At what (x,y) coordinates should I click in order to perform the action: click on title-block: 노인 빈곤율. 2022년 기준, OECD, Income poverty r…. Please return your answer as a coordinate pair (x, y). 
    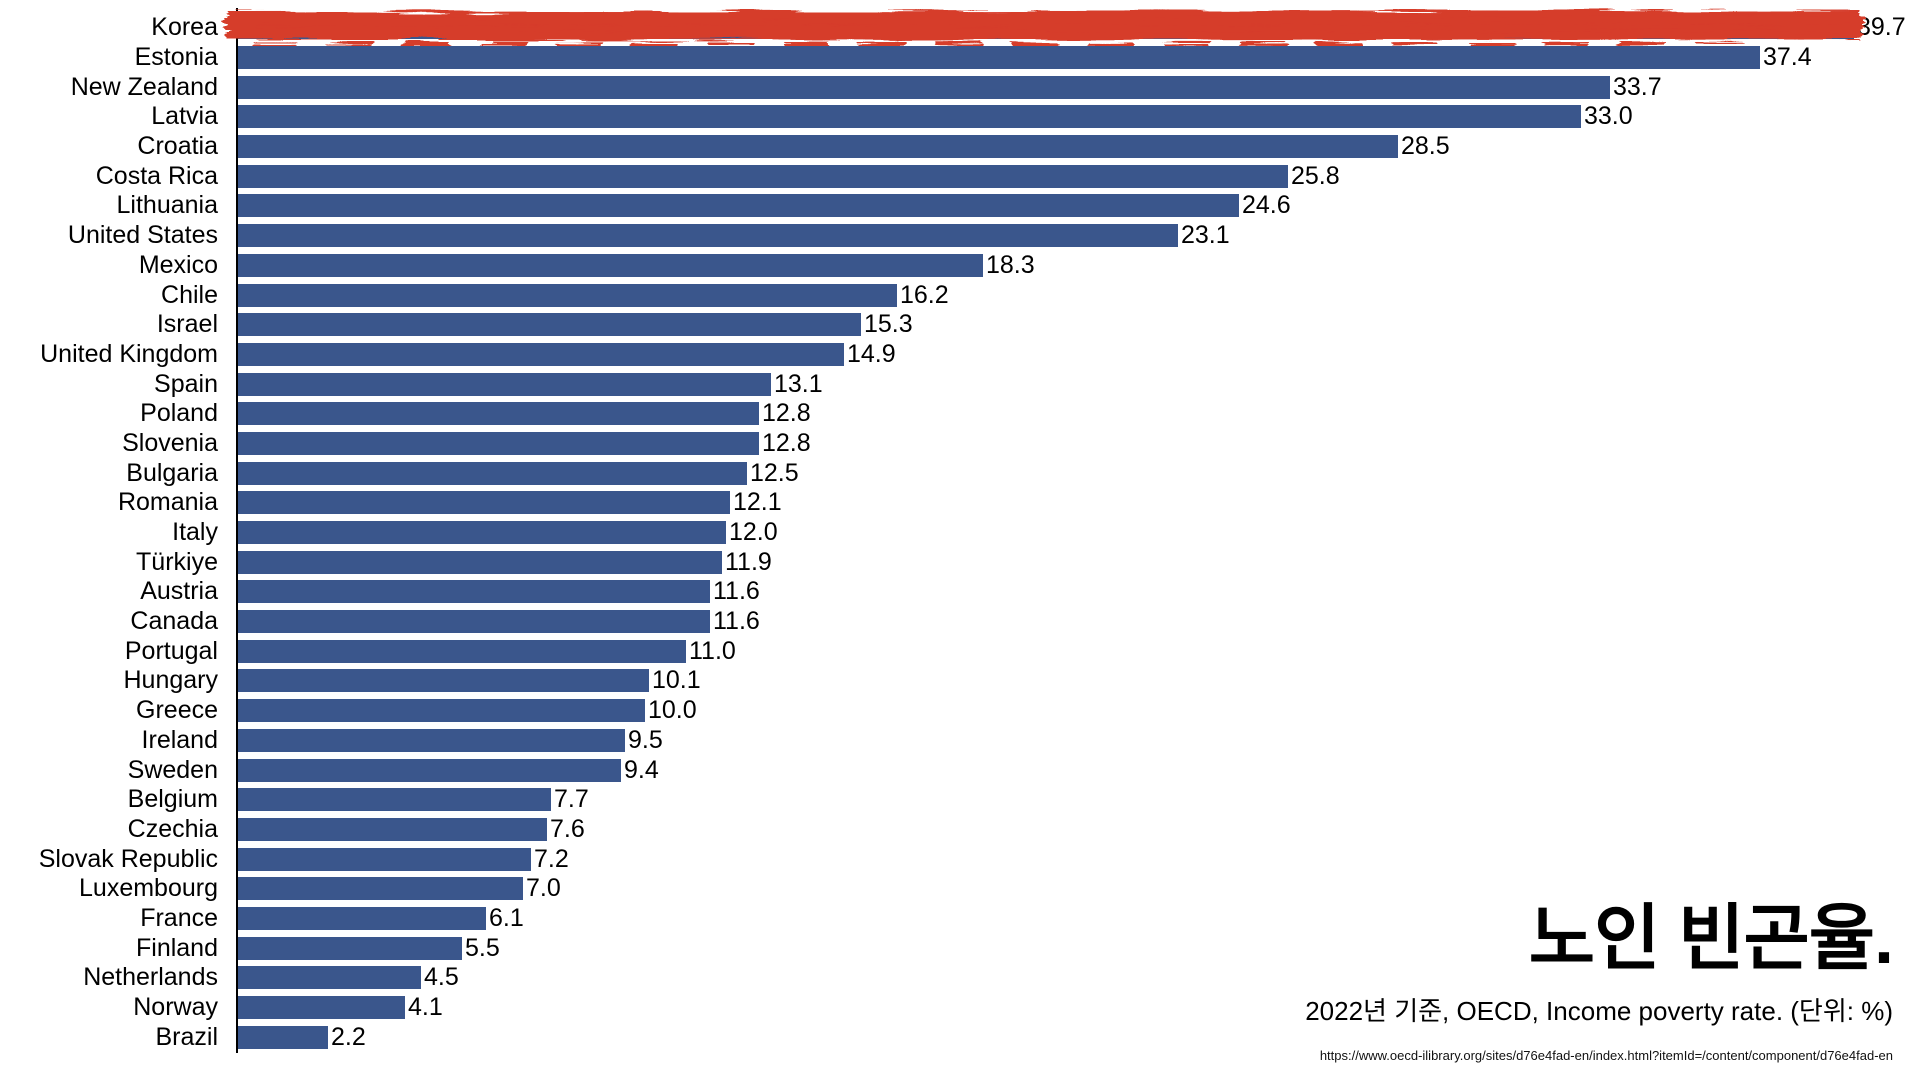
    Looking at the image, I should click on (1599, 981).